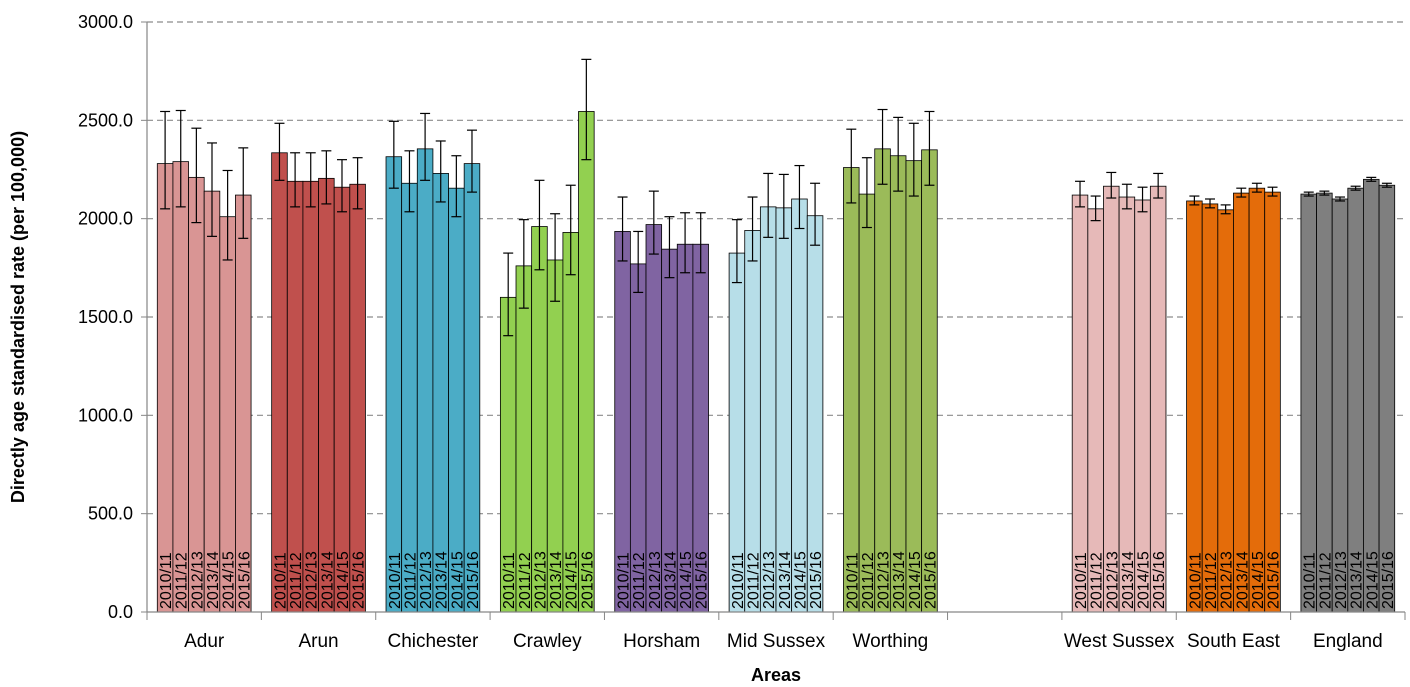 Image resolution: width=1410 pixels, height=687 pixels. Describe the element at coordinates (105, 415) in the screenshot. I see `y-tick-label: 1000.0` at that location.